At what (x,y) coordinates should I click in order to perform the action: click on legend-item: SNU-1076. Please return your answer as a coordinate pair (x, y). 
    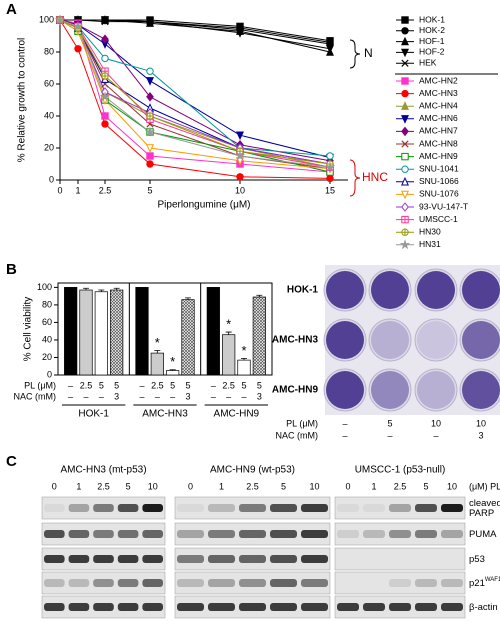
    Looking at the image, I should click on (427, 194).